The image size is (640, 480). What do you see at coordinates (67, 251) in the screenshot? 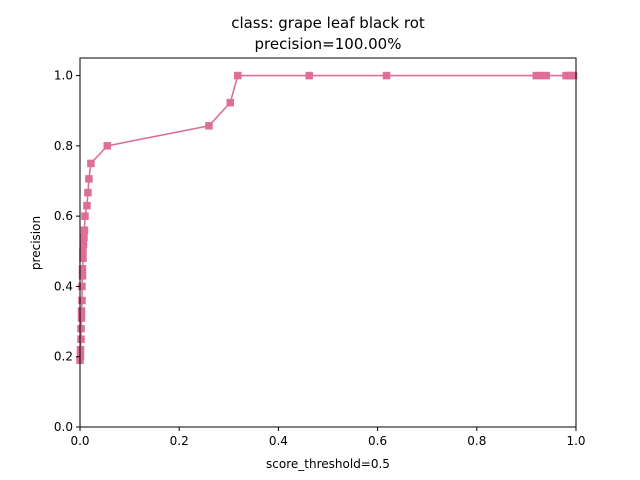
I see `y-axis-ticks: 0.0 0.2 0.4 0.6 0.8 1.0` at bounding box center [67, 251].